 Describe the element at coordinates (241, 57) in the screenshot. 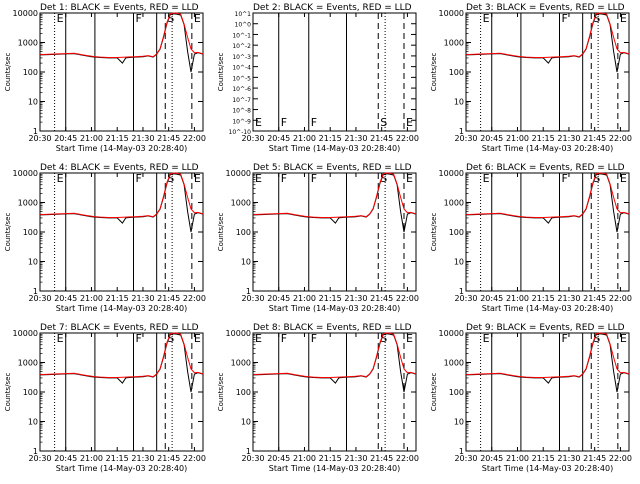

I see `y-tick-label: 10^-3` at that location.